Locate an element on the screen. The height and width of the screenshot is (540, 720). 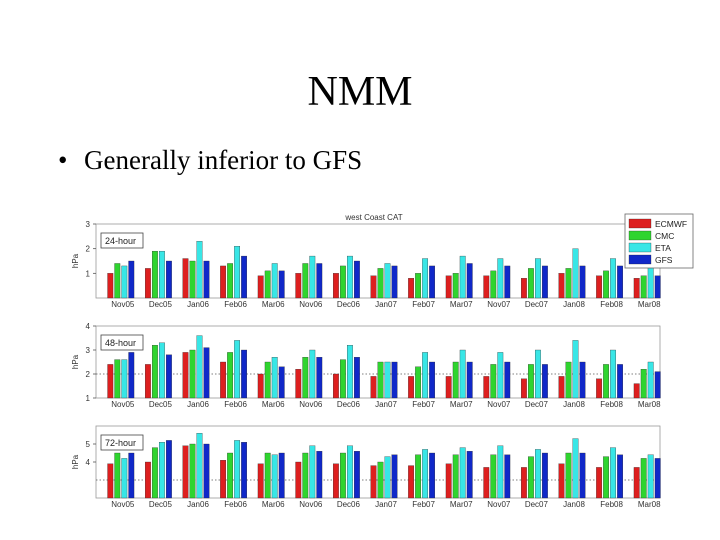
x-tick-label: Jan08 is located at coordinates (574, 404).